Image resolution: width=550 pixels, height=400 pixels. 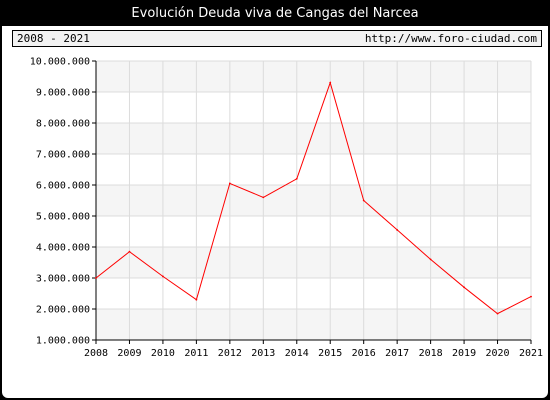 I want to click on x-tick-label: 2013, so click(x=263, y=353).